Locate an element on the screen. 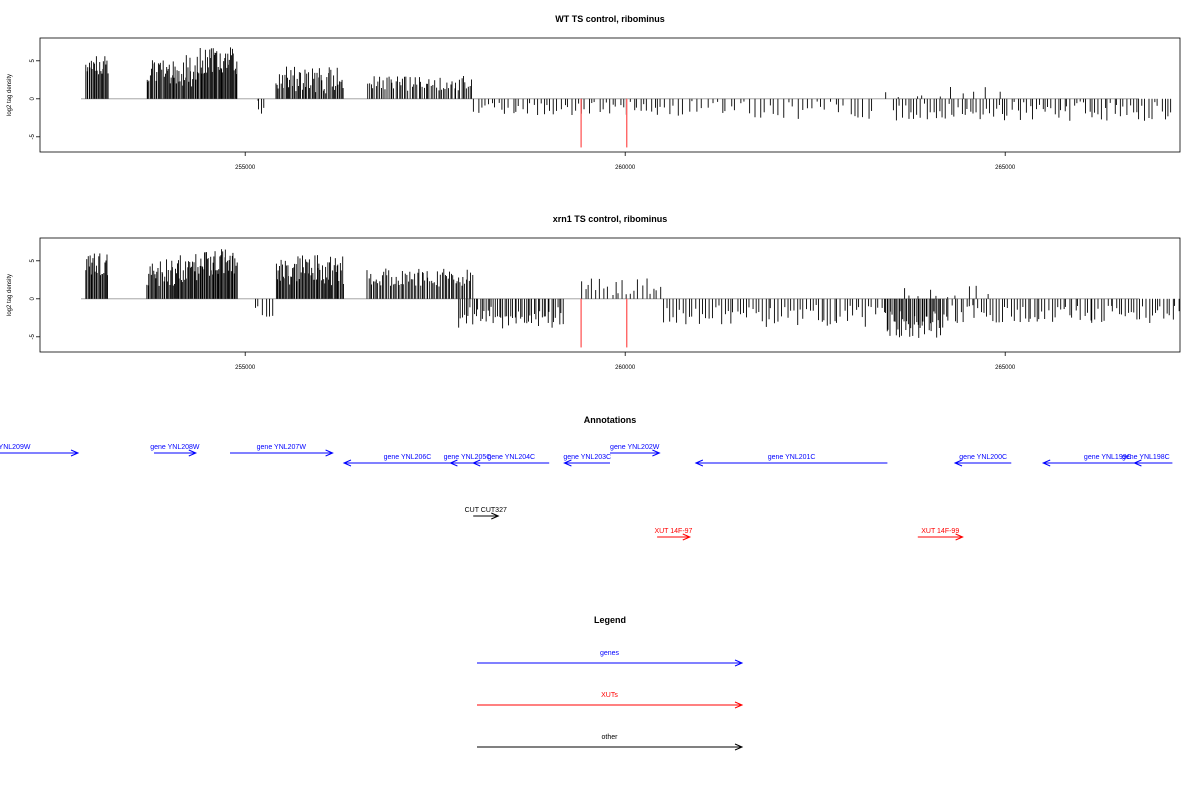 This screenshot has width=1200, height=800. xrn1-plot-frame is located at coordinates (610, 295).